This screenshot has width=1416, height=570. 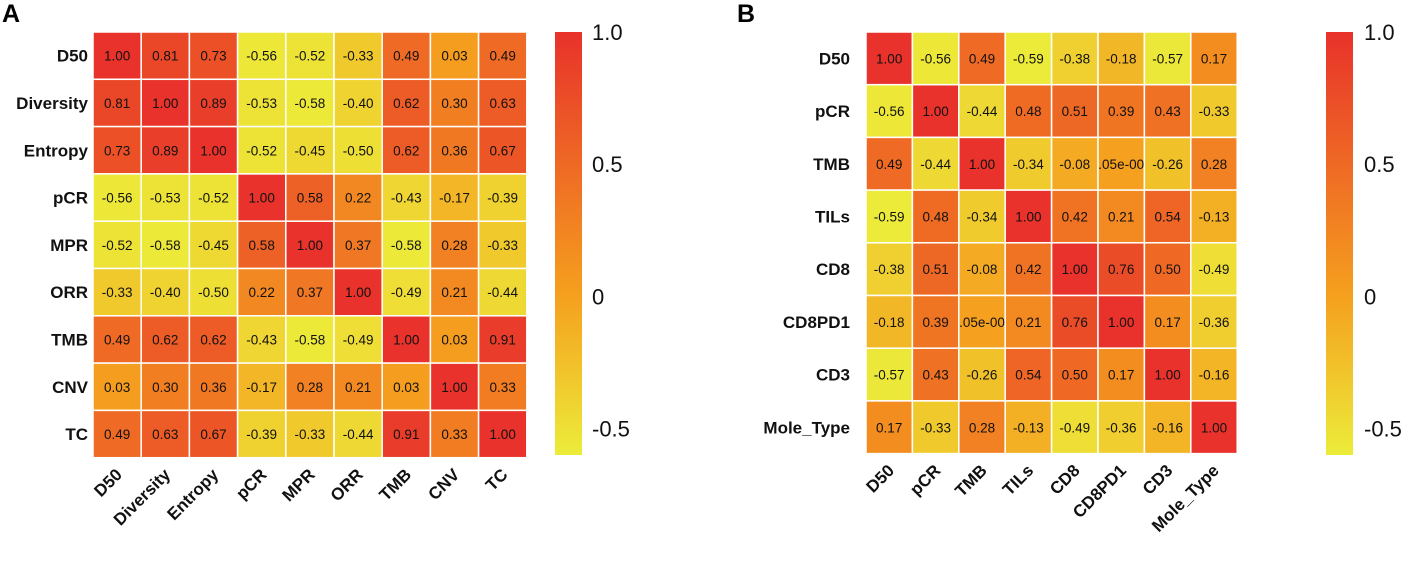 I want to click on panel-a-cell-value: 0.36, so click(x=454, y=150).